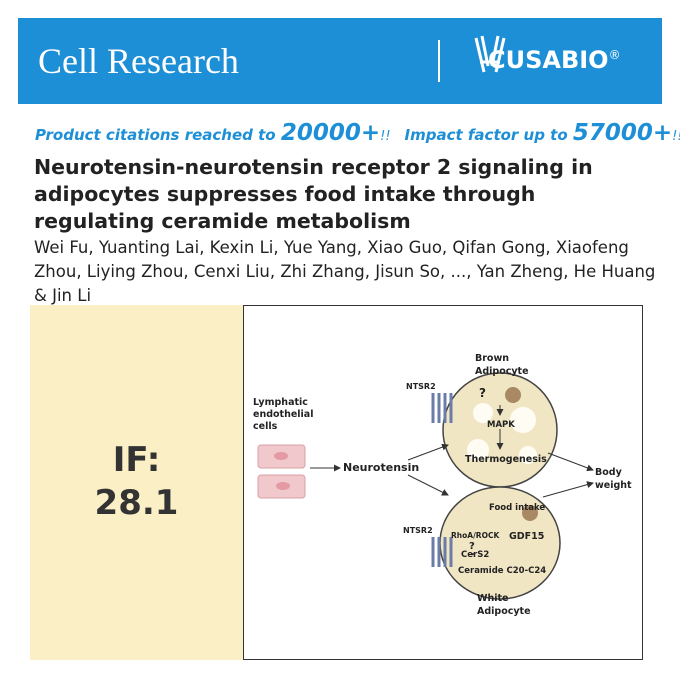  What do you see at coordinates (517, 508) in the screenshot?
I see `diagram-label: Food intake` at bounding box center [517, 508].